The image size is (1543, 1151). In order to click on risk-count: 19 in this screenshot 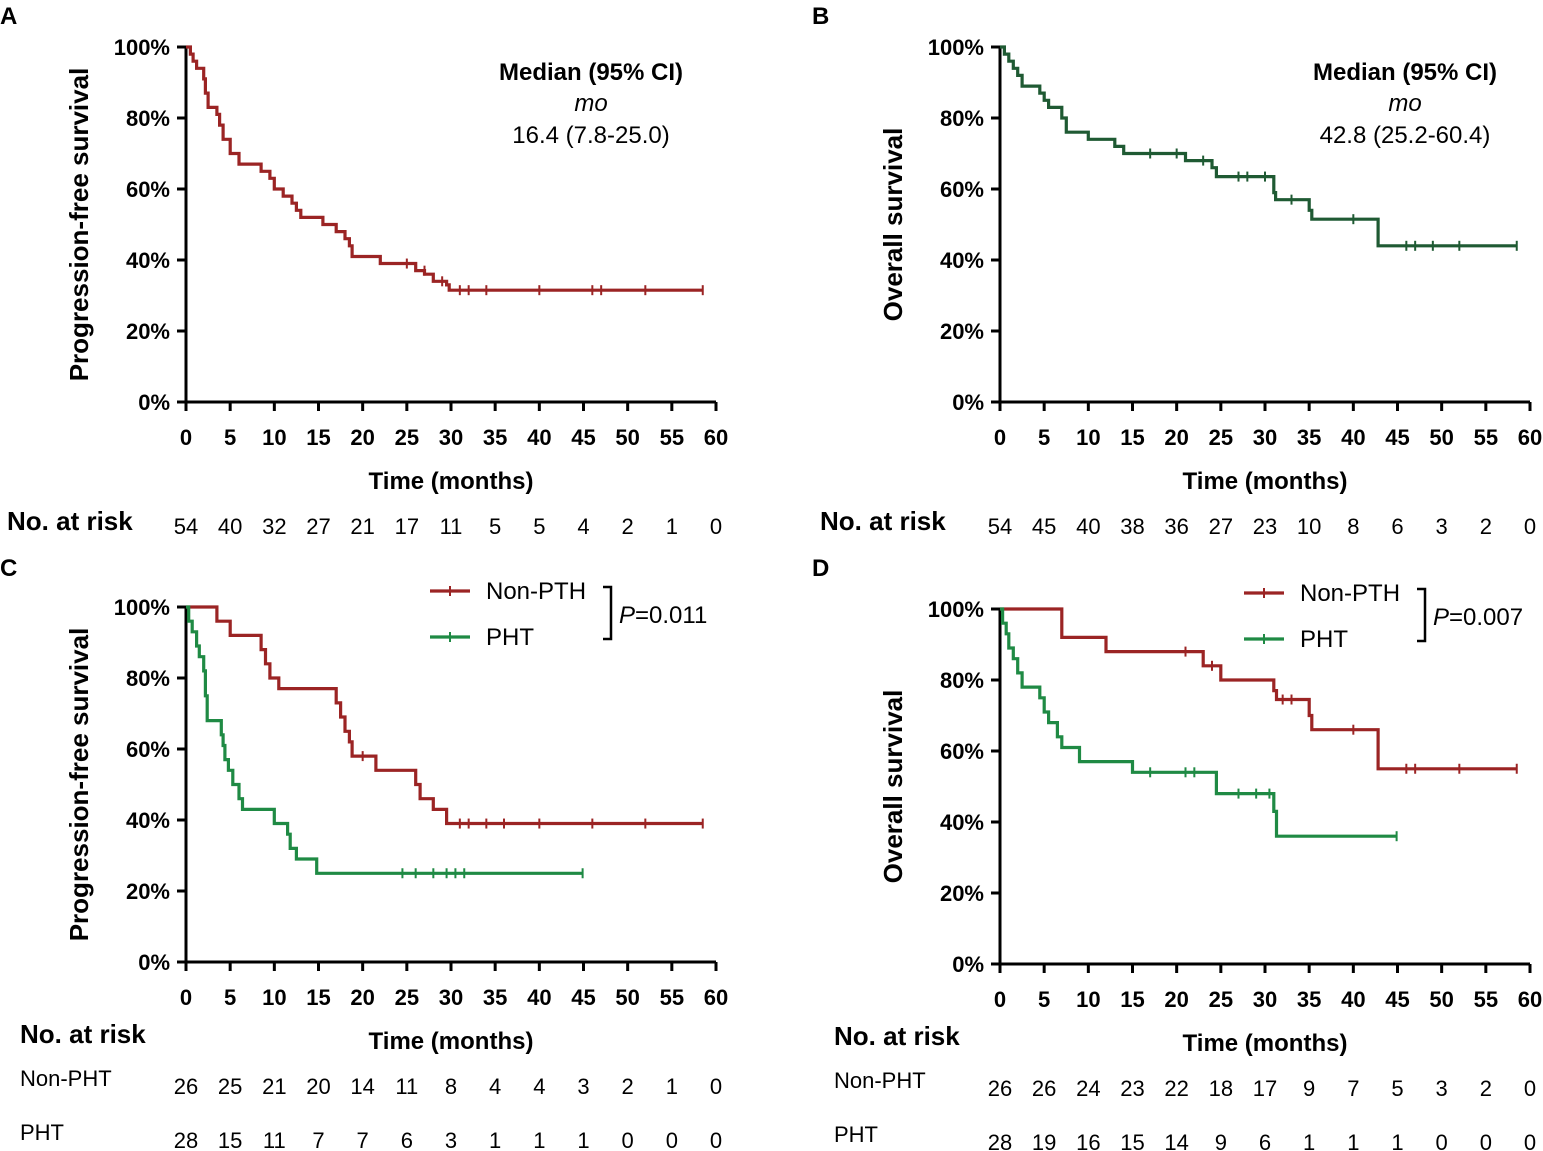, I will do `click(1044, 1140)`.